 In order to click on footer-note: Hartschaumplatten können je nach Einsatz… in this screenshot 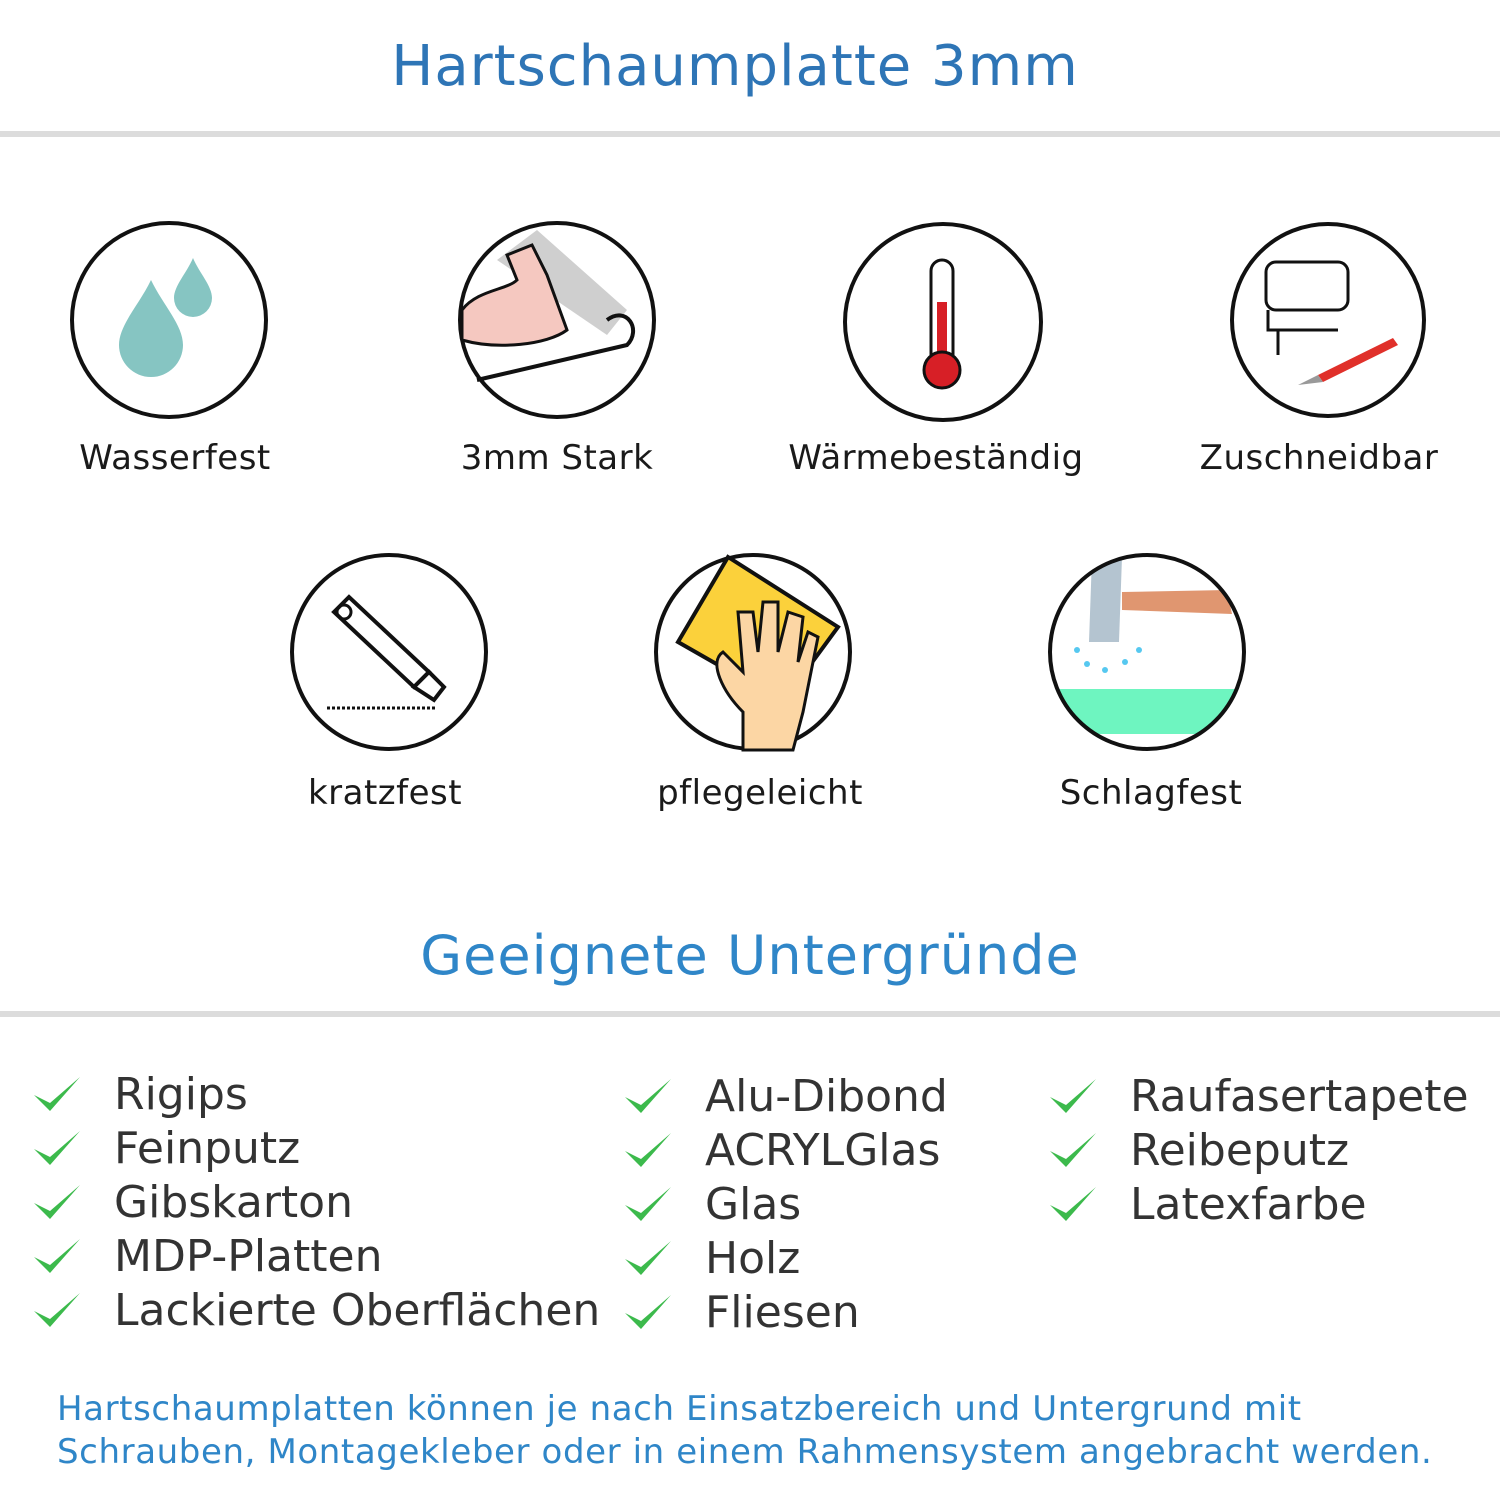, I will do `click(744, 1431)`.